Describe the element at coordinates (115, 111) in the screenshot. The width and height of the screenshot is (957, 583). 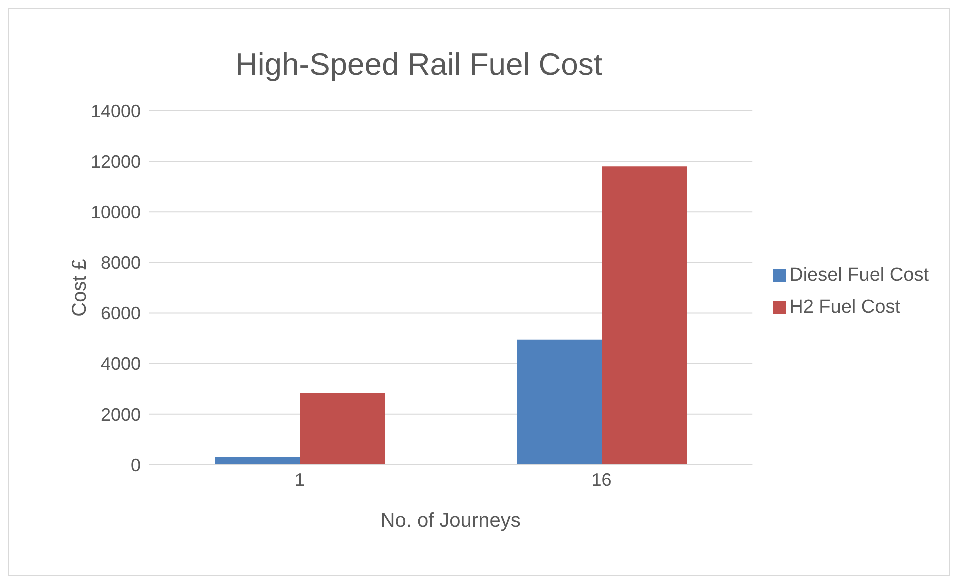
I see `y-tick-label: 14000` at that location.